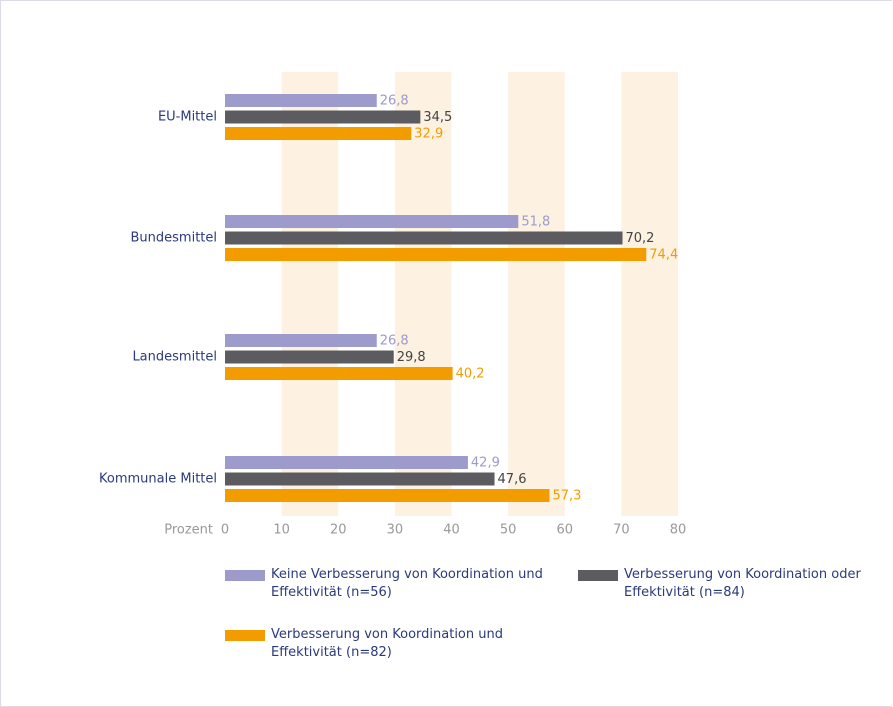 This screenshot has height=707, width=893. I want to click on value-label: 34,5, so click(437, 117).